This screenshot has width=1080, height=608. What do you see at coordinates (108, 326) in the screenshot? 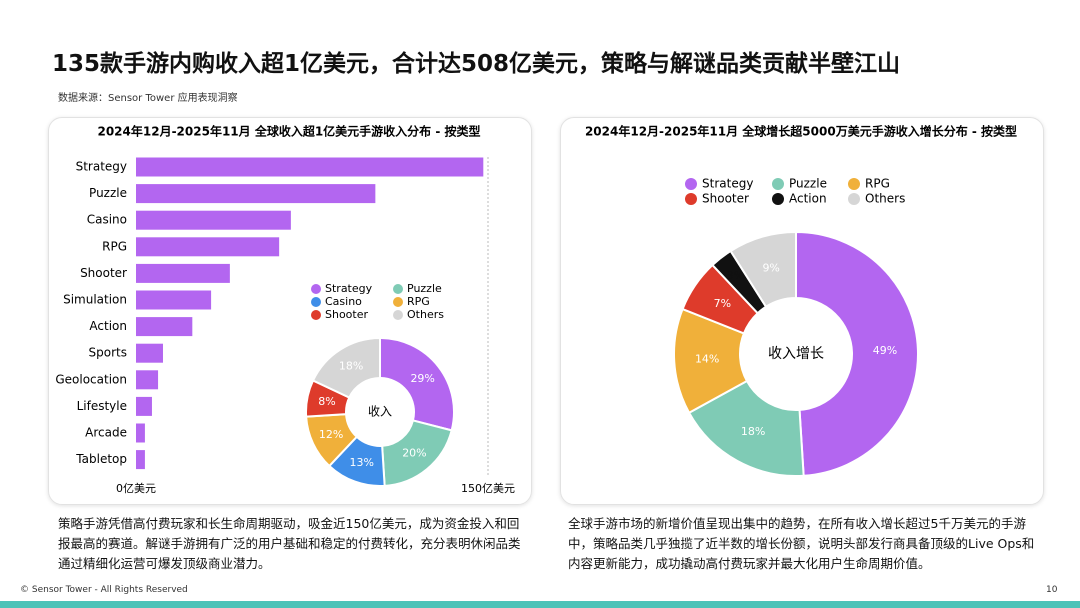
I see `y-tick-label: Action` at bounding box center [108, 326].